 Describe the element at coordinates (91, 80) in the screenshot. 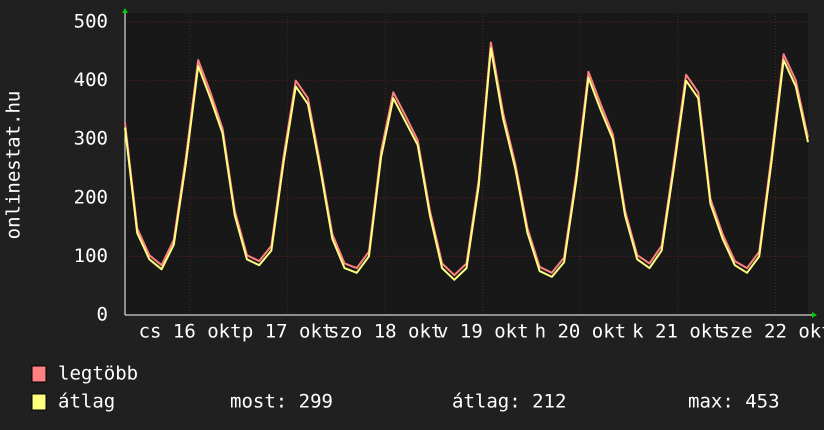

I see `y-tick-label: 400` at that location.